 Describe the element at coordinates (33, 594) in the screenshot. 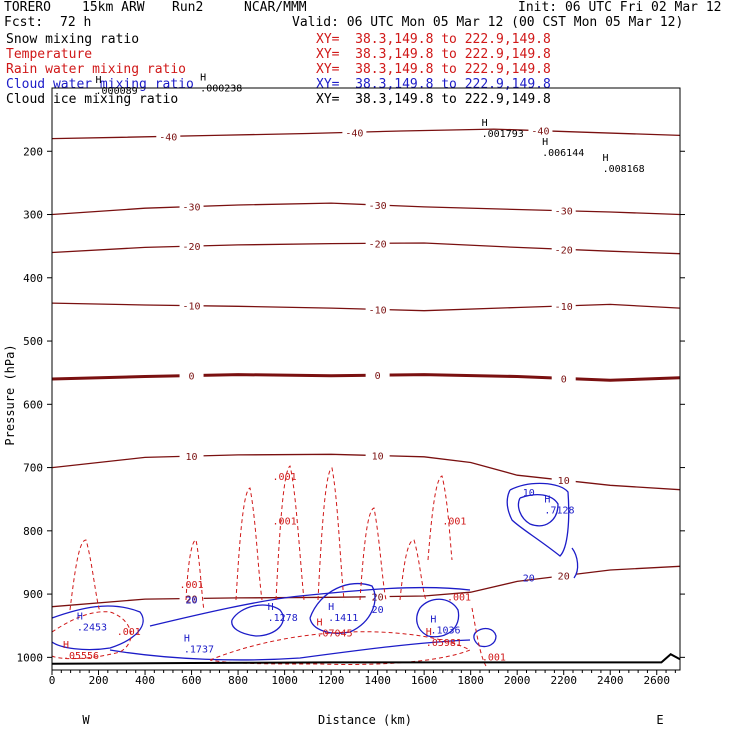

I see `y-tick-label: 900` at that location.